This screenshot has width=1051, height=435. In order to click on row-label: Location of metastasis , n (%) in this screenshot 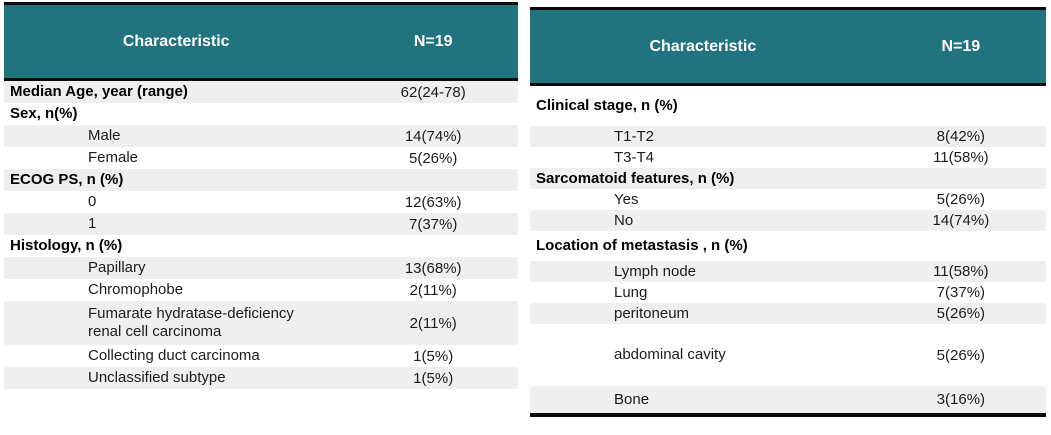, I will do `click(642, 245)`.